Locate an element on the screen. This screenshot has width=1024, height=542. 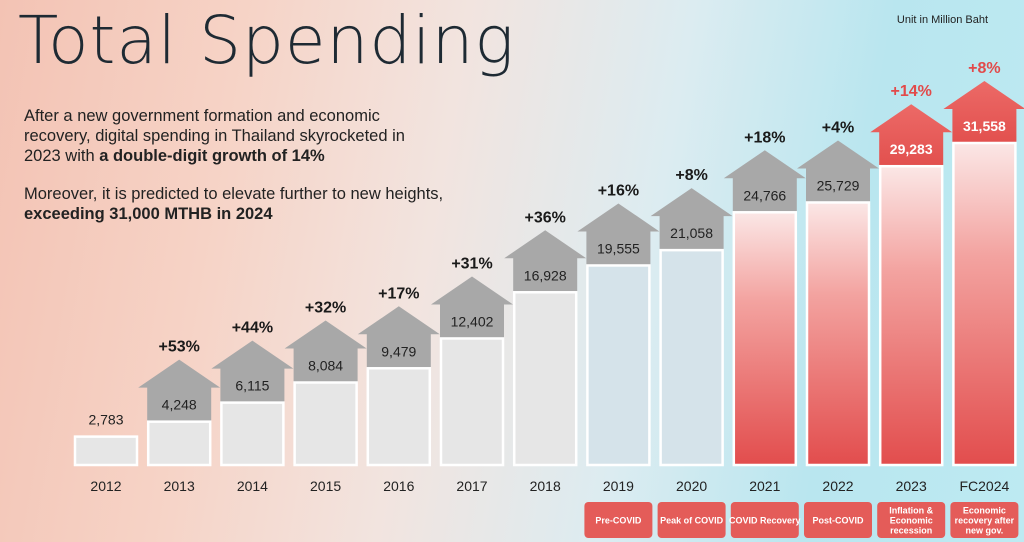
growth-label: +18% is located at coordinates (764, 137).